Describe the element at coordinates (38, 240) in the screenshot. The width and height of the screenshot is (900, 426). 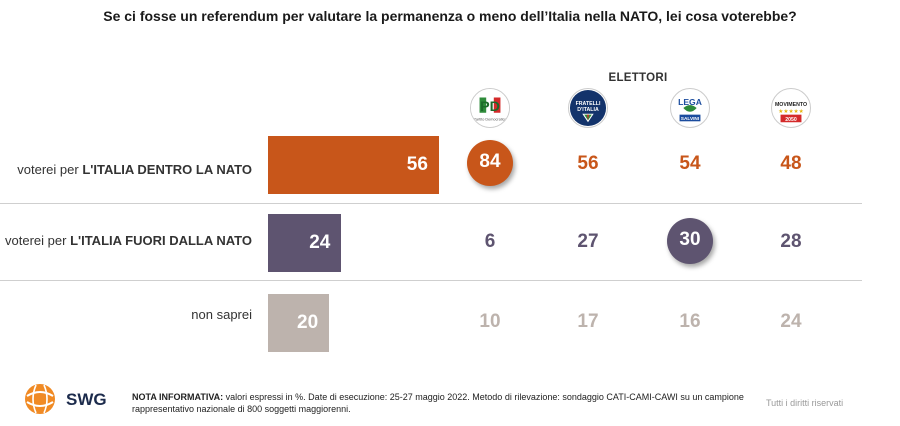
I see `row-label-fuori-prefix: voterei per` at that location.